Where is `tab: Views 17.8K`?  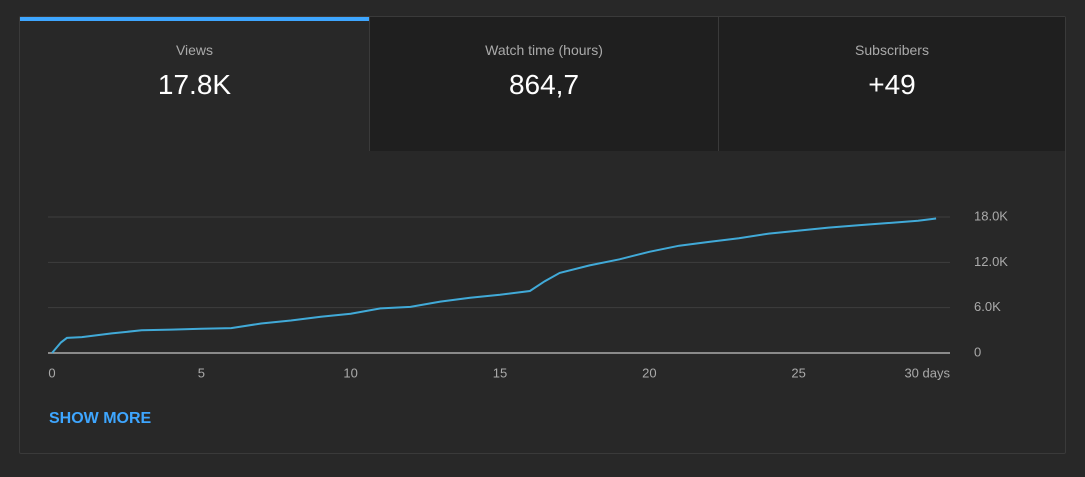 tab: Views 17.8K is located at coordinates (194, 84).